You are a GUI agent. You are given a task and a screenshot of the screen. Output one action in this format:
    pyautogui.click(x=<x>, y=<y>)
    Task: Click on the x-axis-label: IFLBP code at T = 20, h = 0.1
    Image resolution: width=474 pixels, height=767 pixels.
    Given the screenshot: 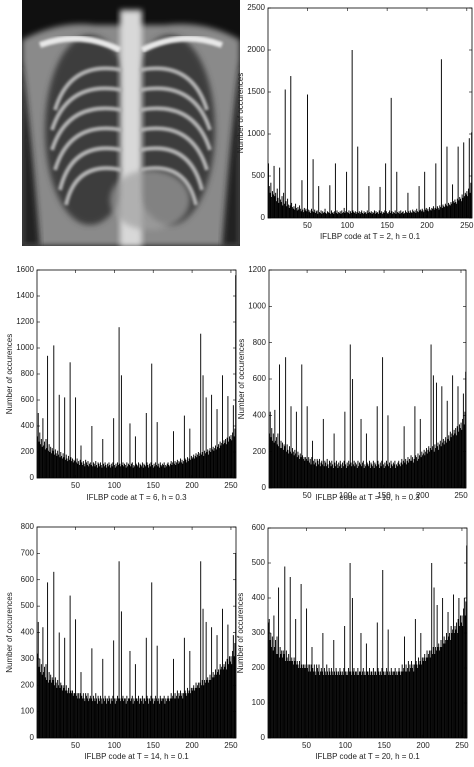 What is the action you would take?
    pyautogui.click(x=367, y=756)
    